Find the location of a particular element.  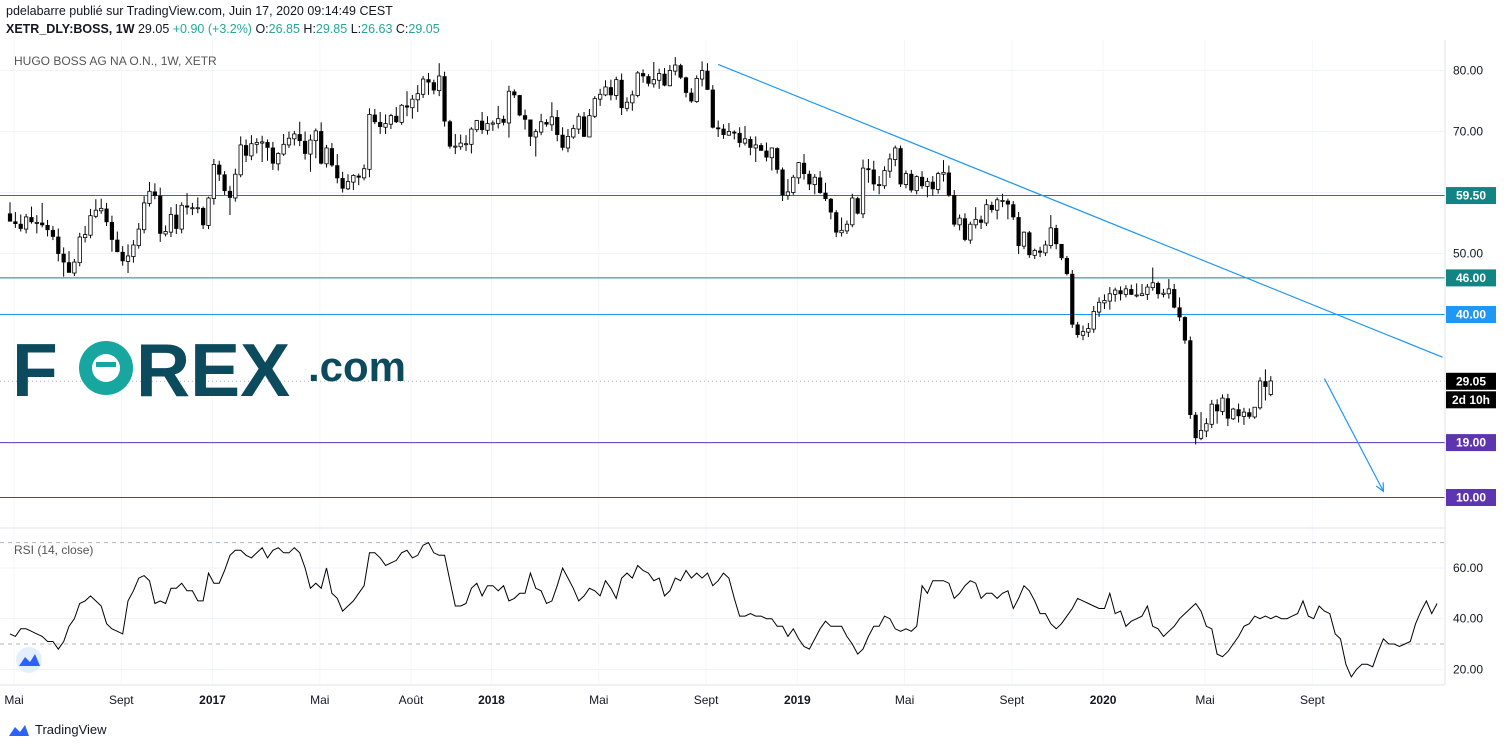

rsi-title: RSI (14, close) is located at coordinates (53, 550).